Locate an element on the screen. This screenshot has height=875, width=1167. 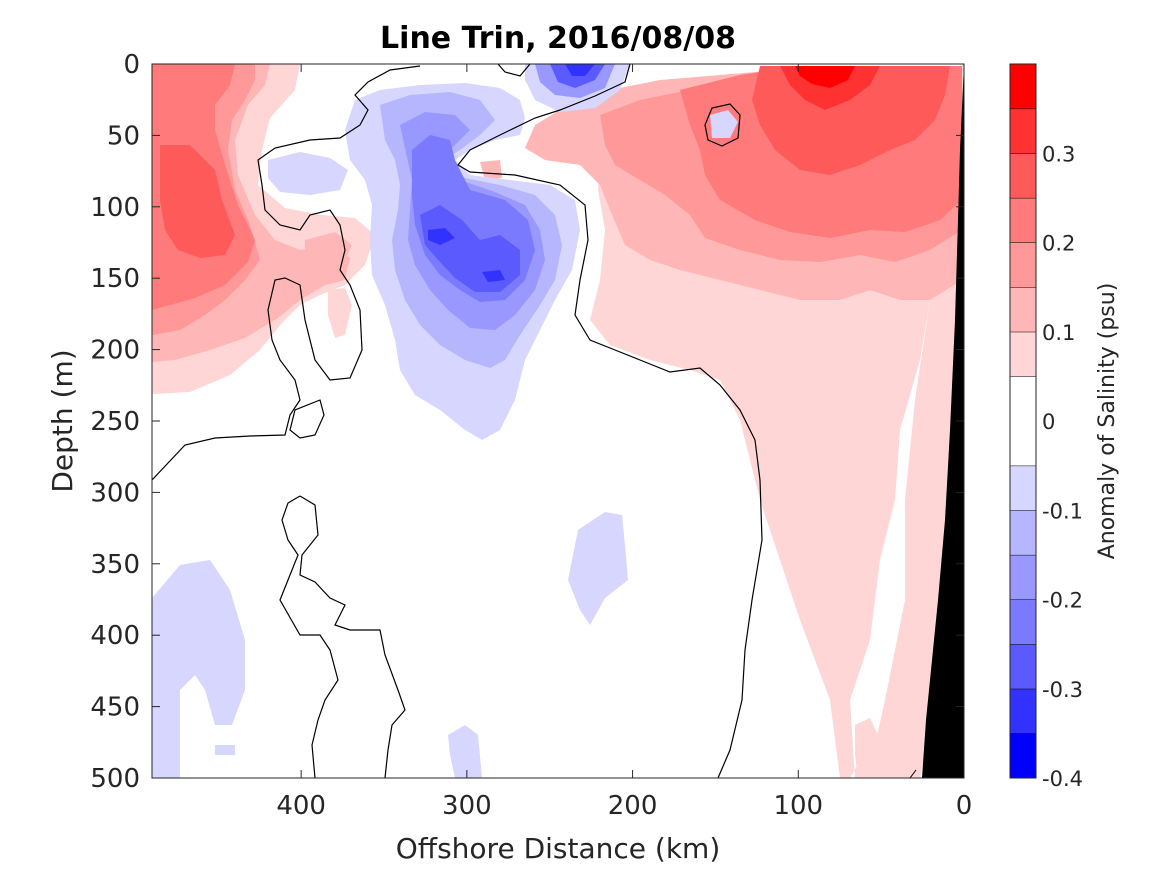
anomaly-region-fresh-0.25 is located at coordinates (470, 248).